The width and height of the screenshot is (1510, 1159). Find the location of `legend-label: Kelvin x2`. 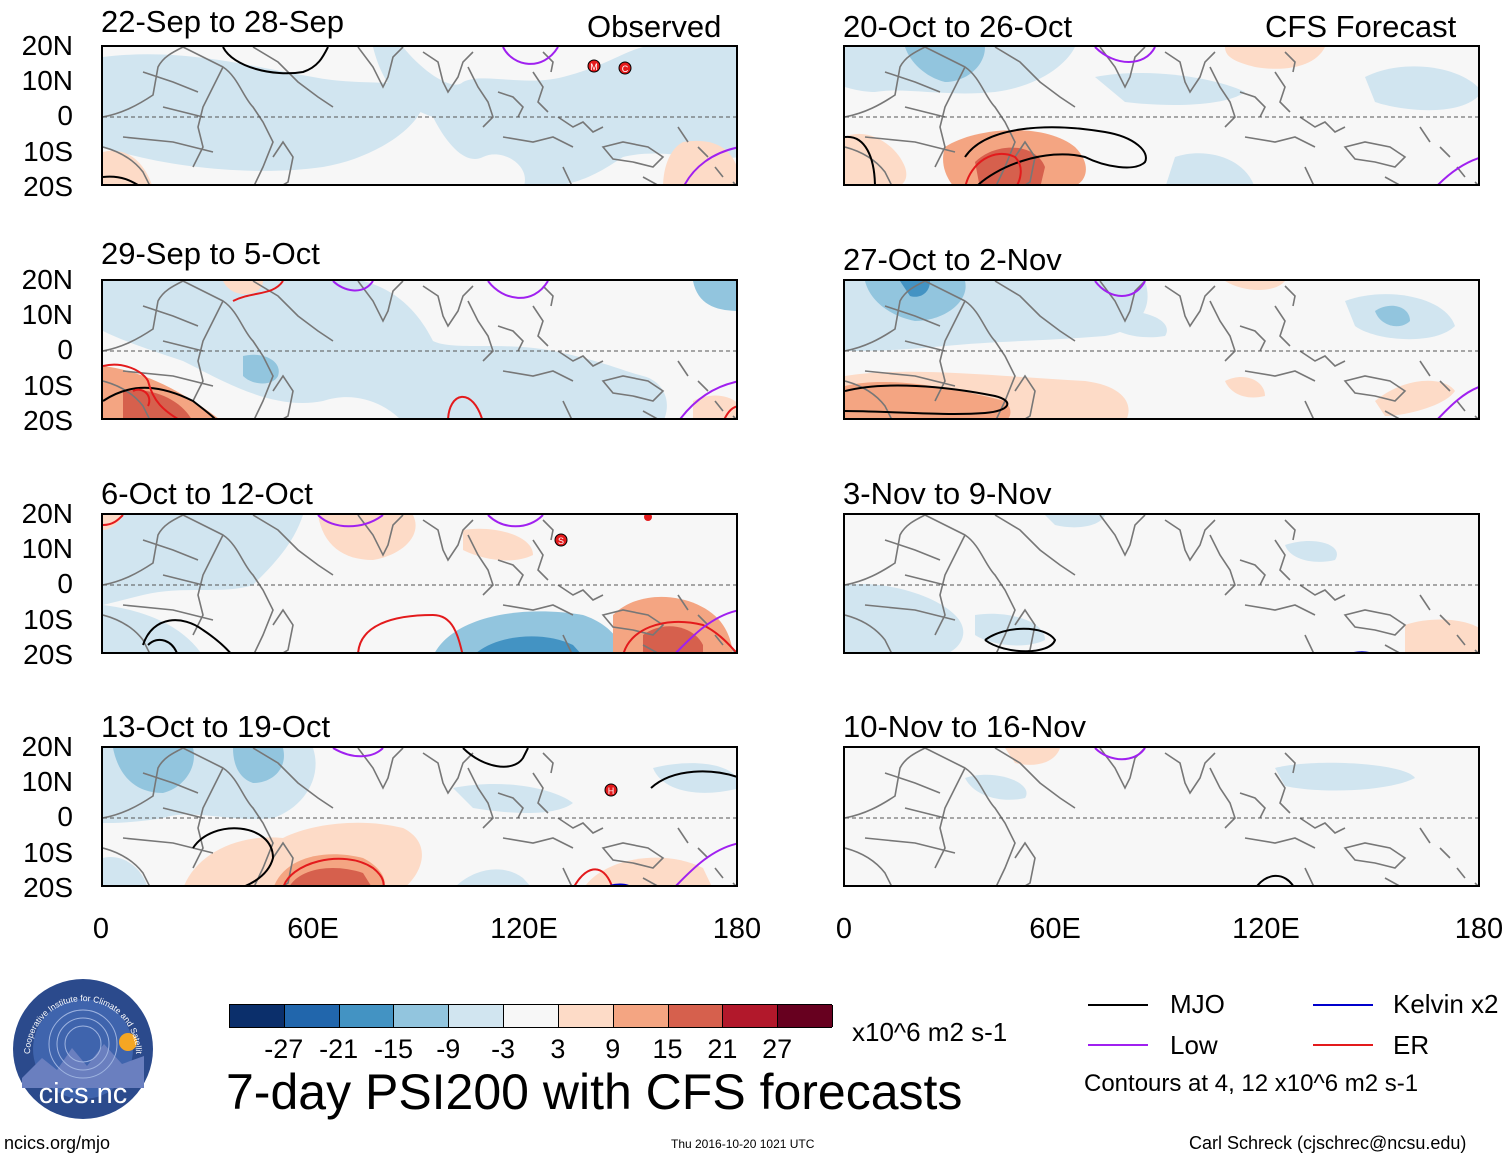

legend-label: Kelvin x2 is located at coordinates (1446, 1004).